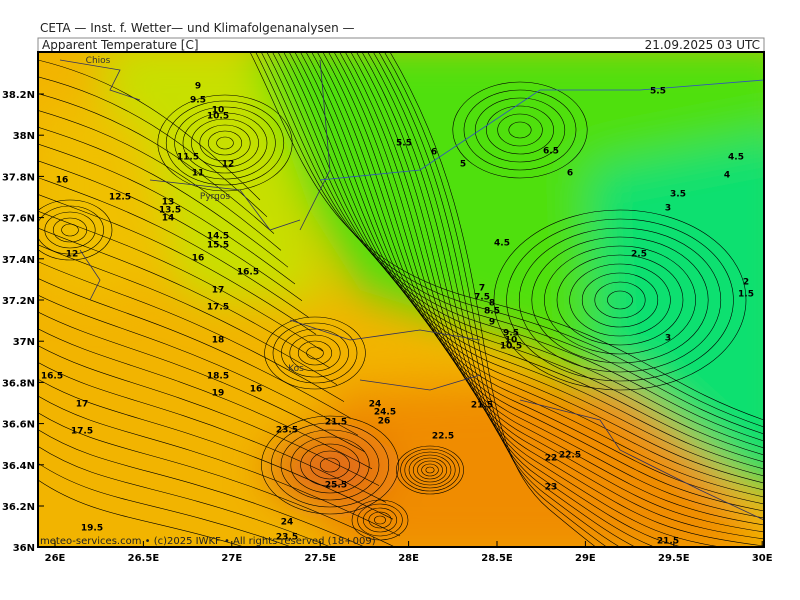  I want to click on contour-label: 26, so click(384, 422).